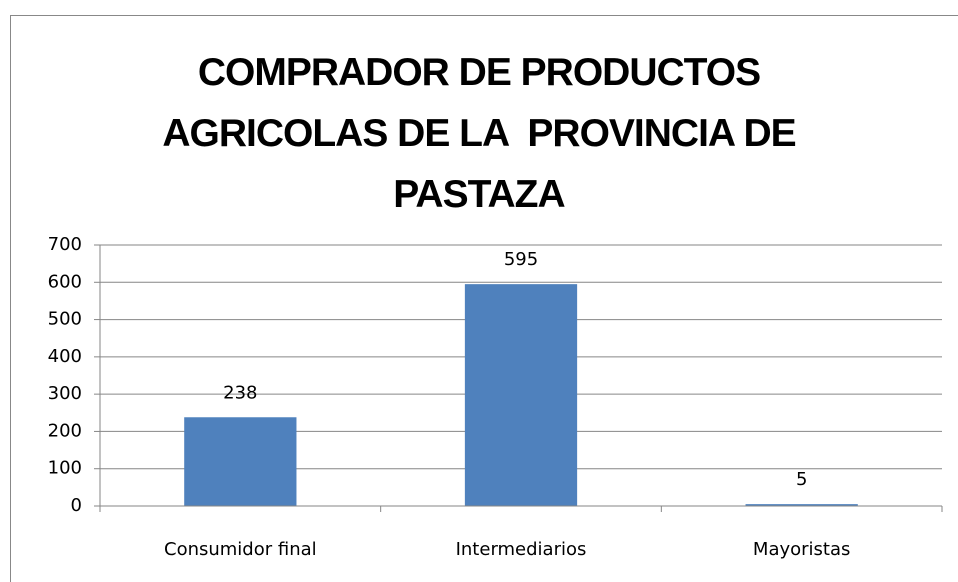  What do you see at coordinates (65, 393) in the screenshot?
I see `y-tick-label: 300` at bounding box center [65, 393].